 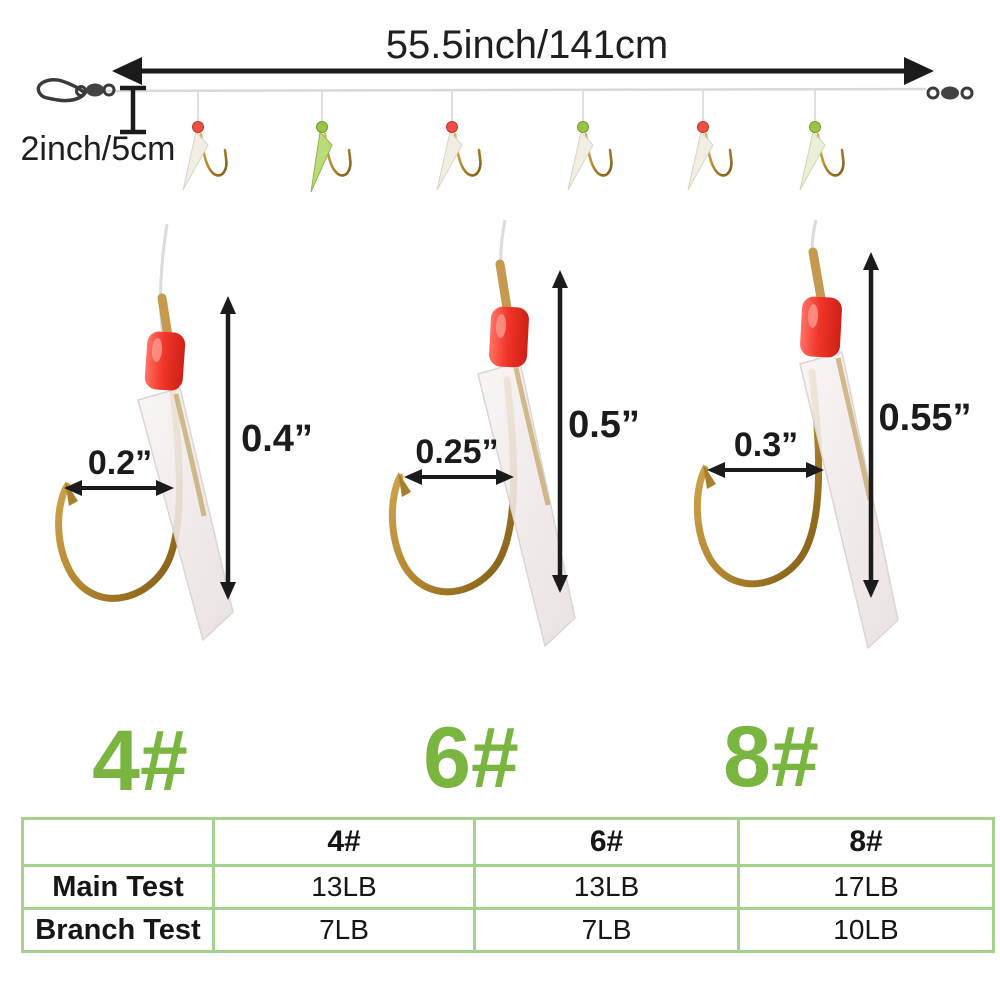 I want to click on hook6-gape-label: 0.25”, so click(x=456, y=452).